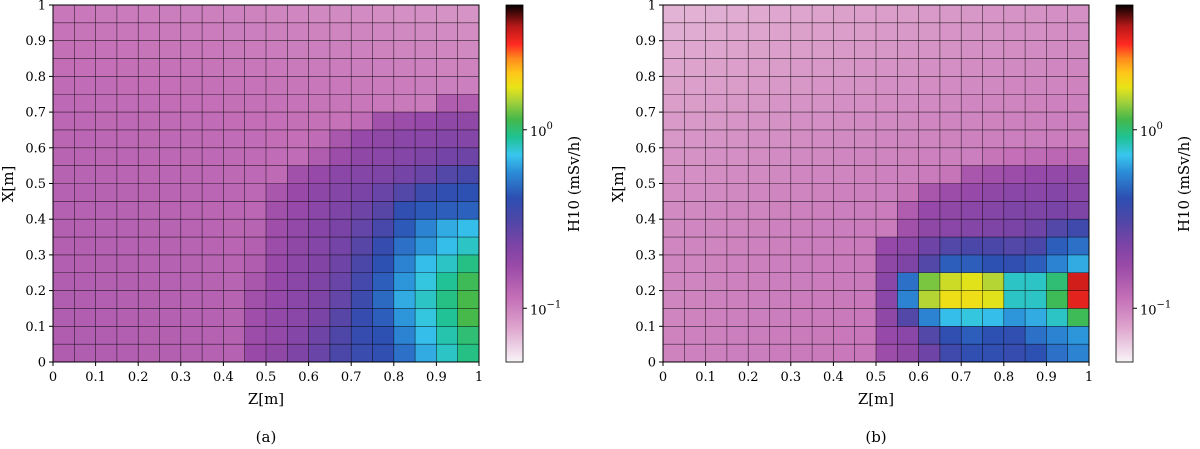 The height and width of the screenshot is (449, 1200). I want to click on x-axis-label-b: Z[m], so click(876, 399).